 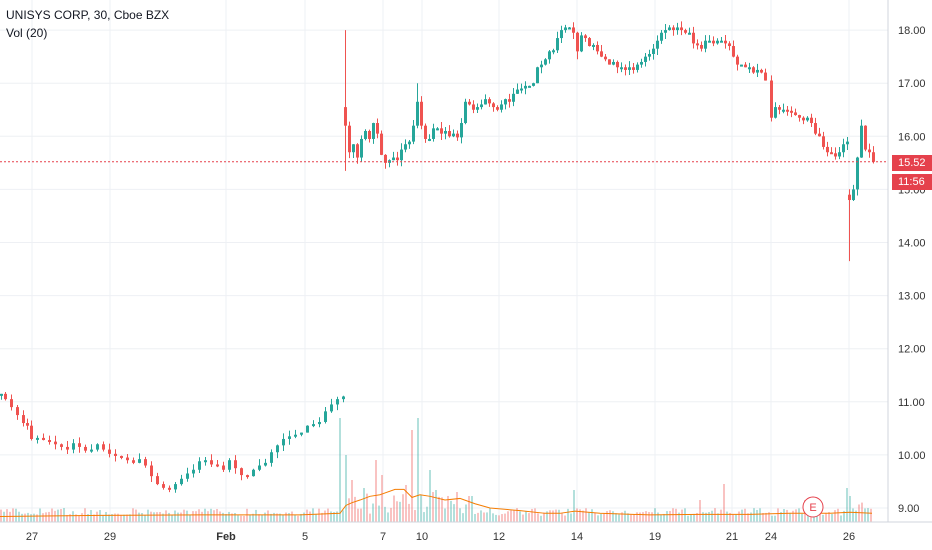 I want to click on price-tick-label: 10.00, so click(x=912, y=456).